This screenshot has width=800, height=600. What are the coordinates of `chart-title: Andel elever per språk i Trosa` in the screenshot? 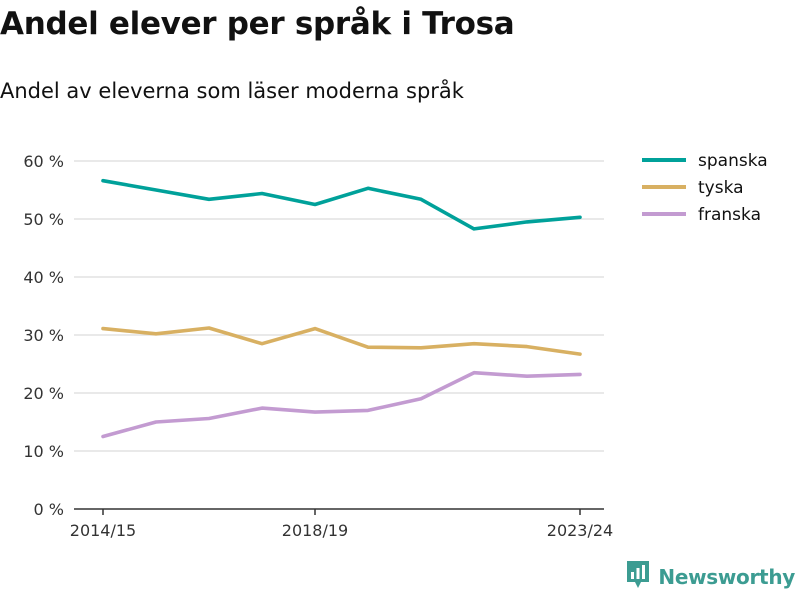 It's located at (257, 24).